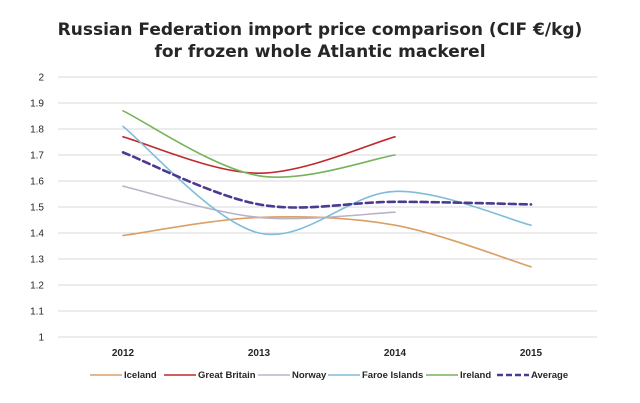 The height and width of the screenshot is (403, 640). What do you see at coordinates (392, 375) in the screenshot?
I see `legend-label-faroe-islands: Faroe Islands` at bounding box center [392, 375].